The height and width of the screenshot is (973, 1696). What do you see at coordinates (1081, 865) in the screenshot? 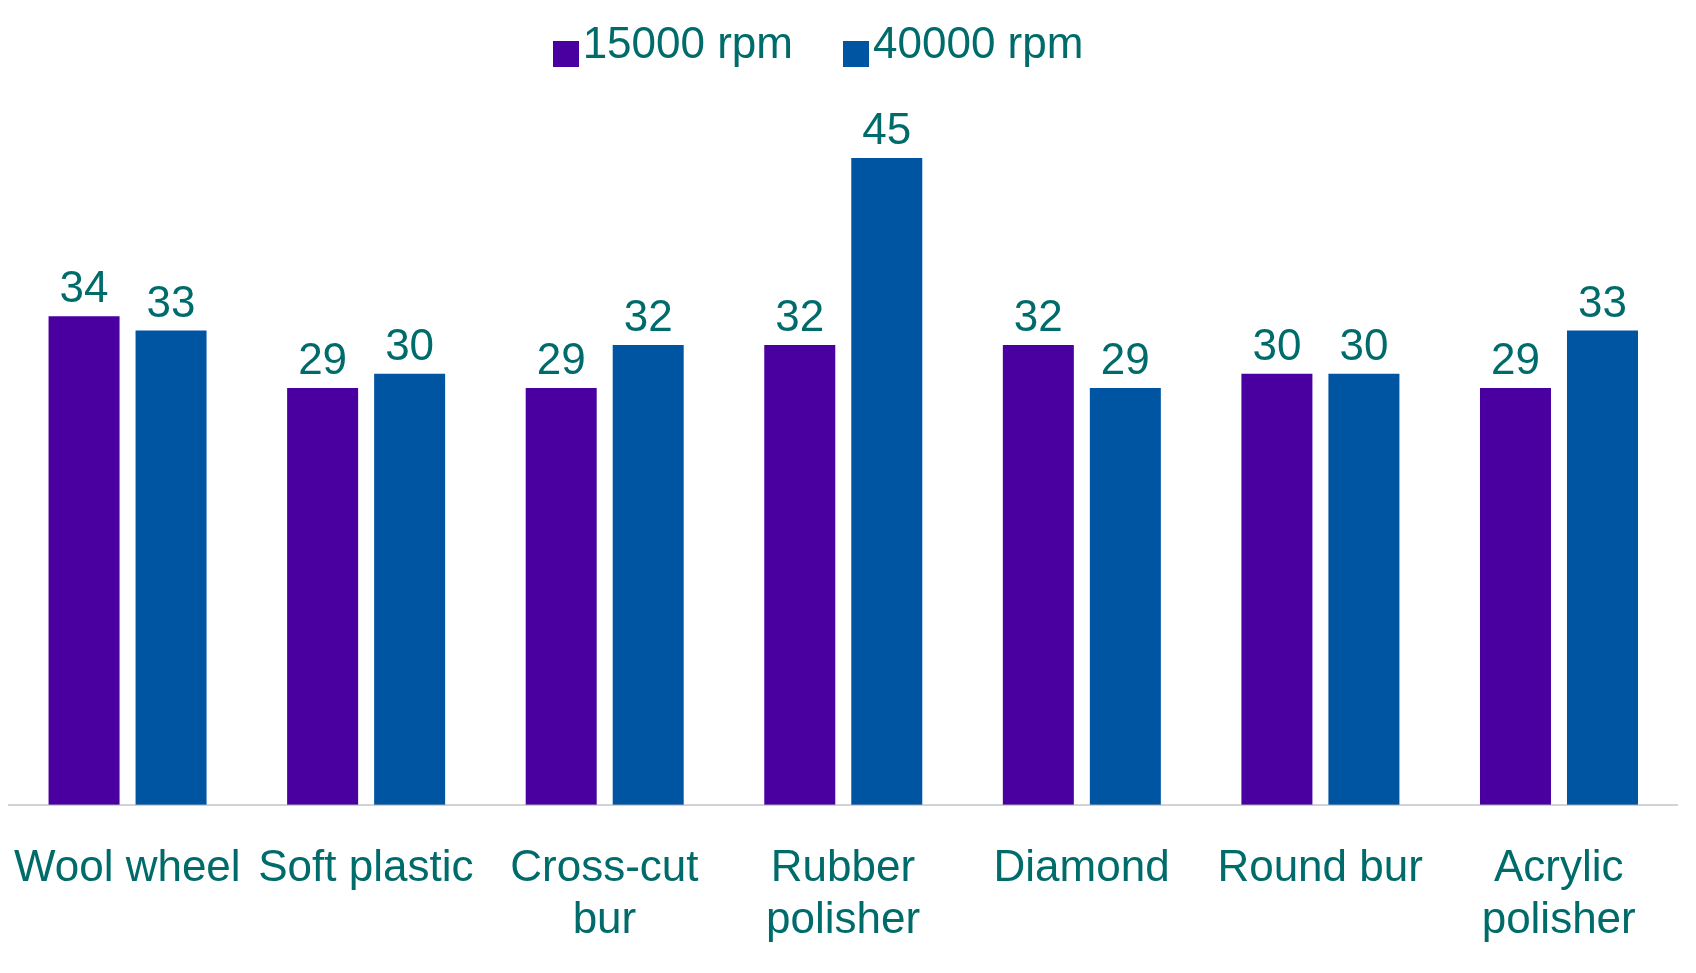
I see `x-tick-label: Diamond` at bounding box center [1081, 865].